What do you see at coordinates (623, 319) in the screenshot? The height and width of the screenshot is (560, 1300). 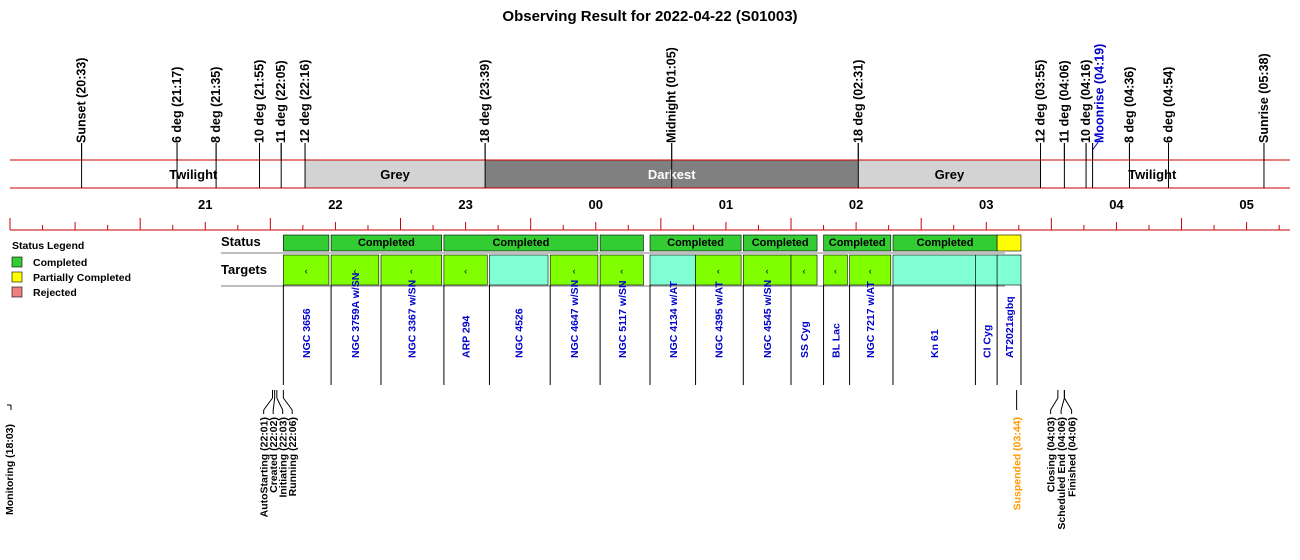 I see `target-label: NGC 5117 w/SN` at bounding box center [623, 319].